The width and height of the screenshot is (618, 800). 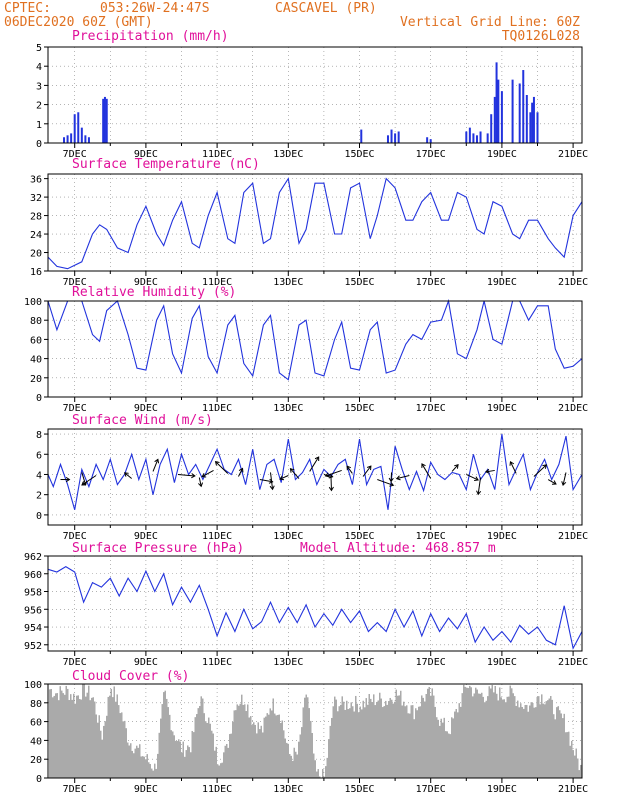 What do you see at coordinates (146, 536) in the screenshot?
I see `wind-xtick-label: 9DEC` at bounding box center [146, 536].